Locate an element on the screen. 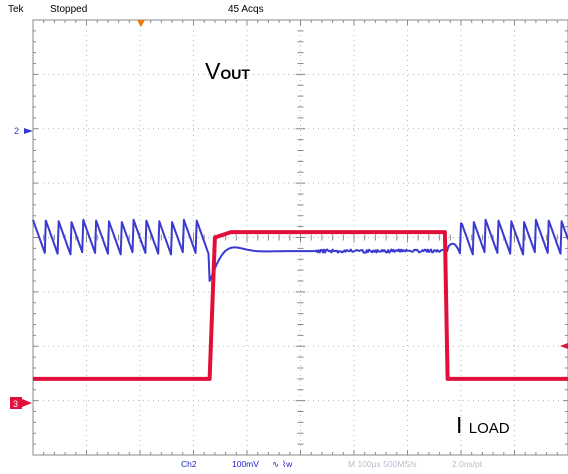 This screenshot has width=568, height=474. vout-annotation-sub: OUT is located at coordinates (235, 74).